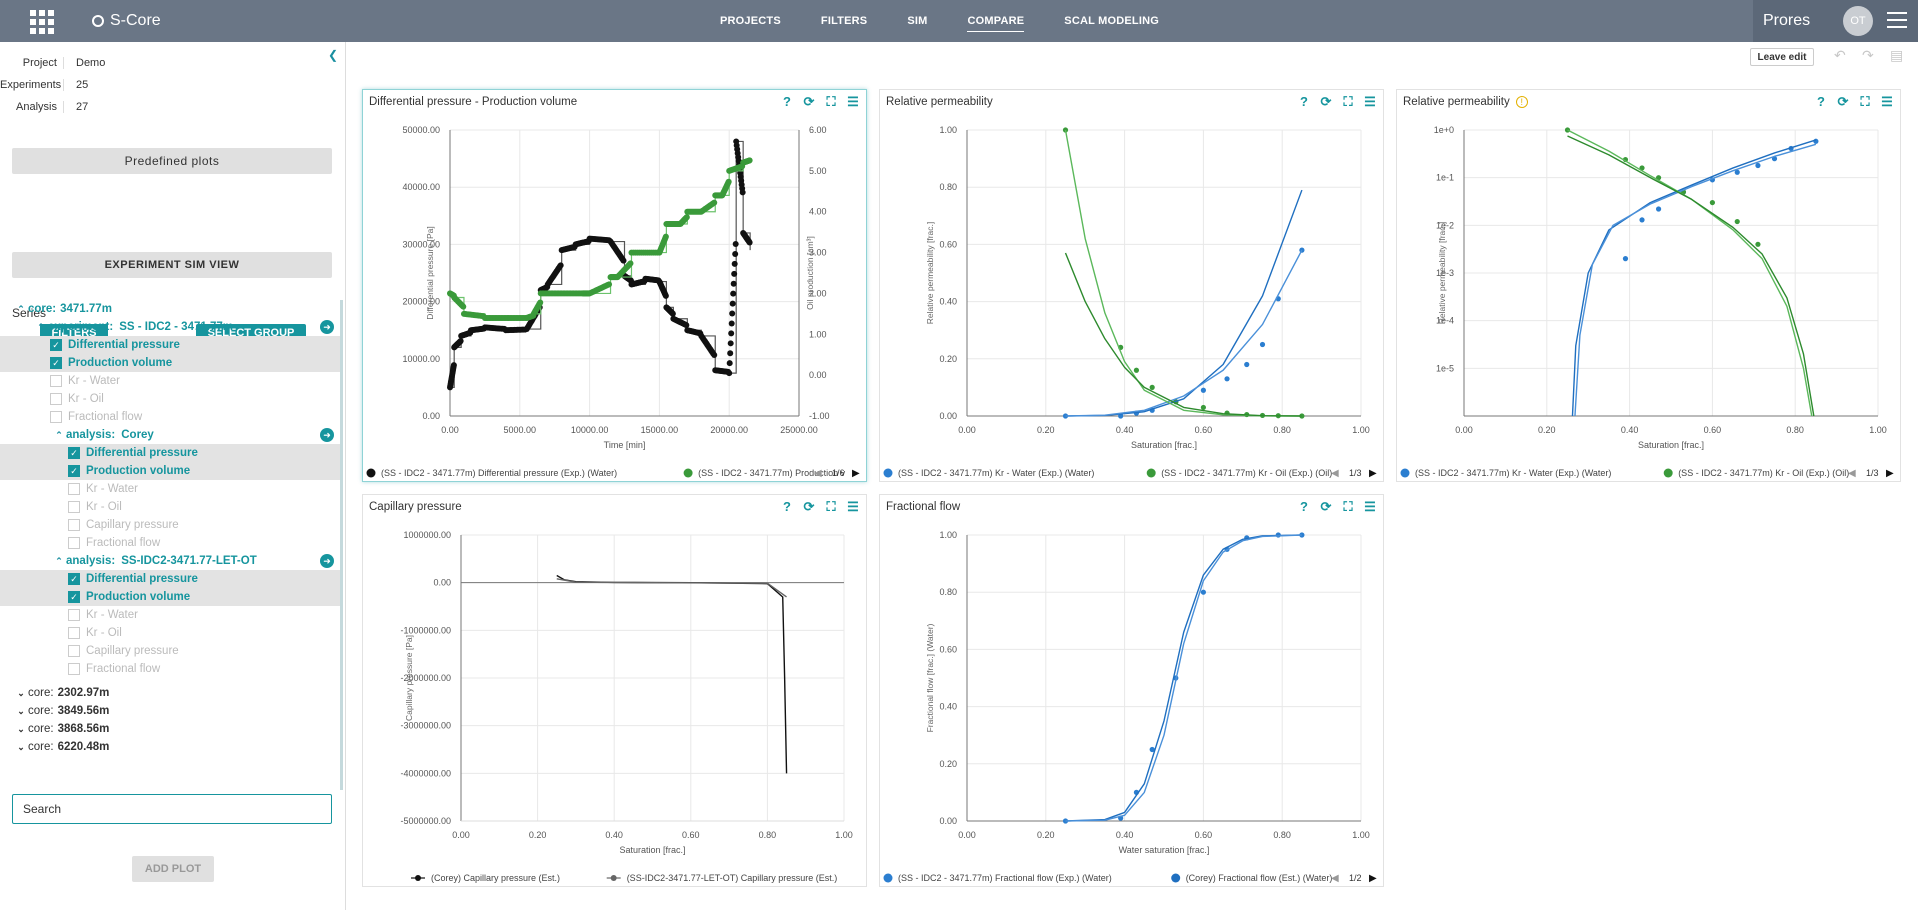 The image size is (1918, 910). Describe the element at coordinates (341, 545) in the screenshot. I see `tree-scrollbar` at that location.